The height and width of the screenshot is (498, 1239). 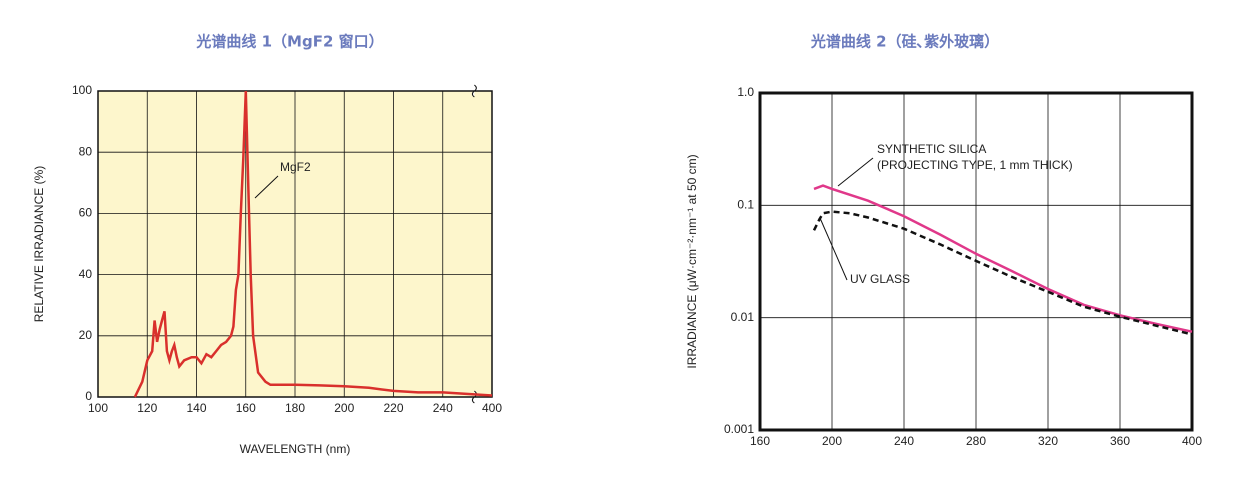 What do you see at coordinates (98, 408) in the screenshot?
I see `x-tick-label: 100` at bounding box center [98, 408].